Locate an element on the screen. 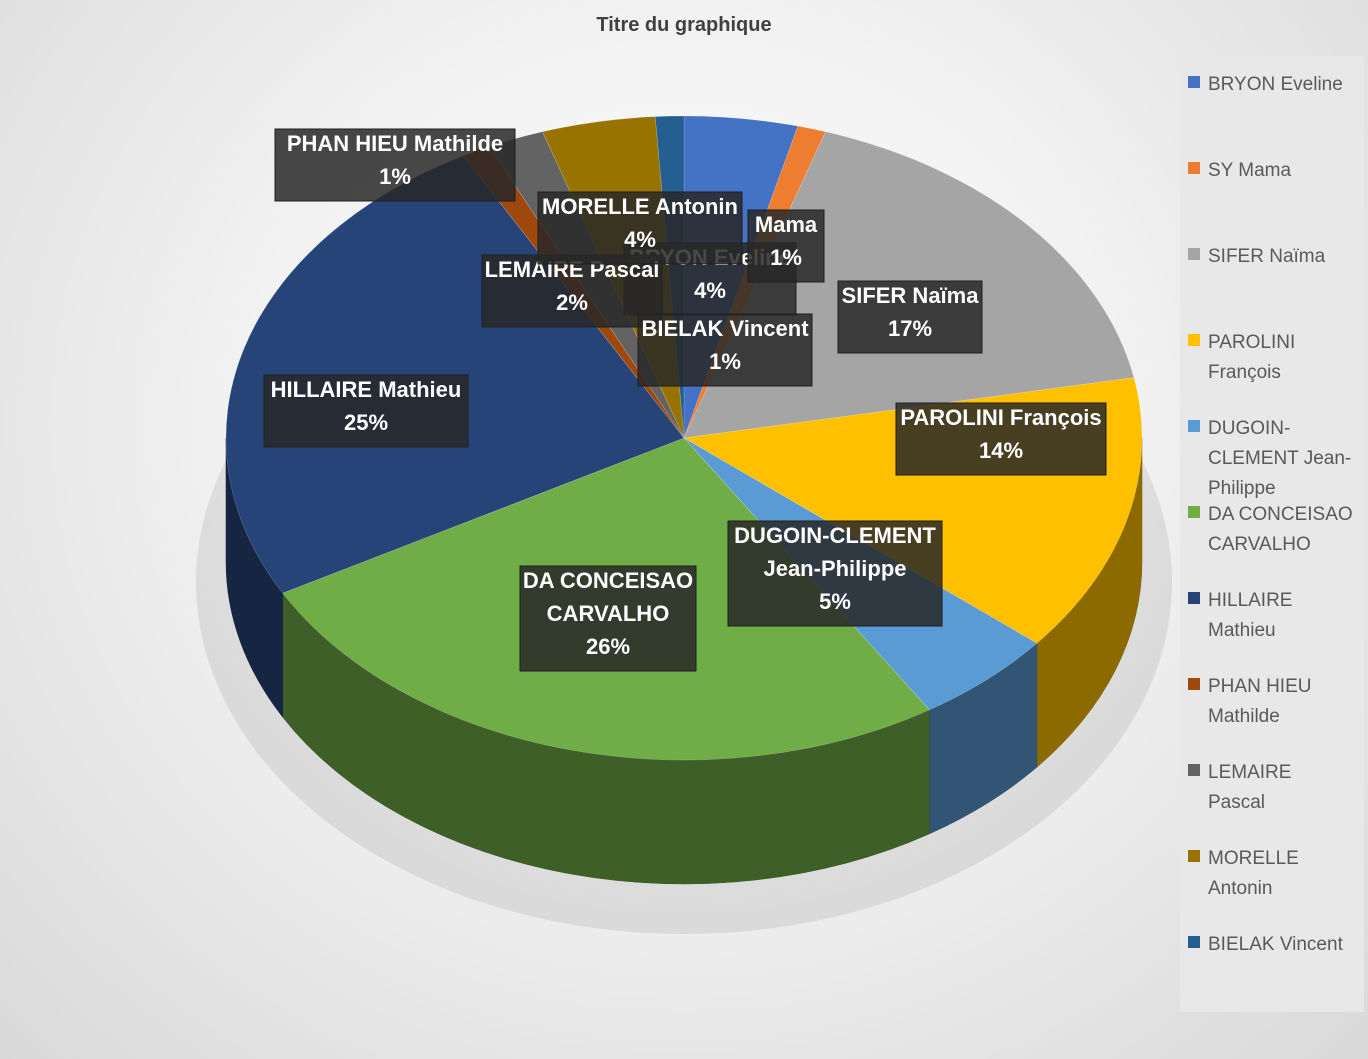  data-label-name: CARVALHO is located at coordinates (608, 613).